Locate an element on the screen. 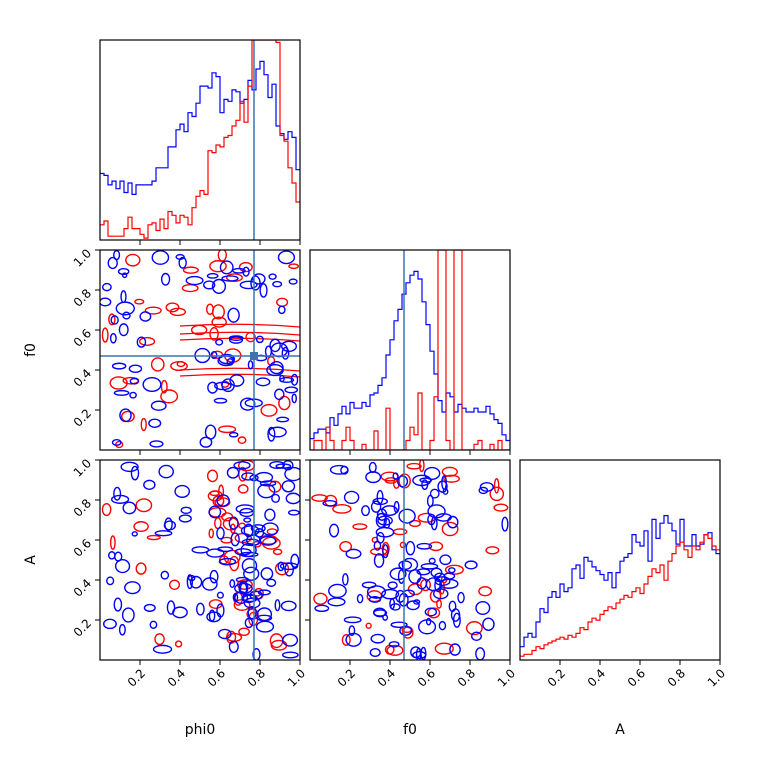 This screenshot has height=760, width=760. f0-phi0-ytick-label: 0.8 is located at coordinates (82, 297).